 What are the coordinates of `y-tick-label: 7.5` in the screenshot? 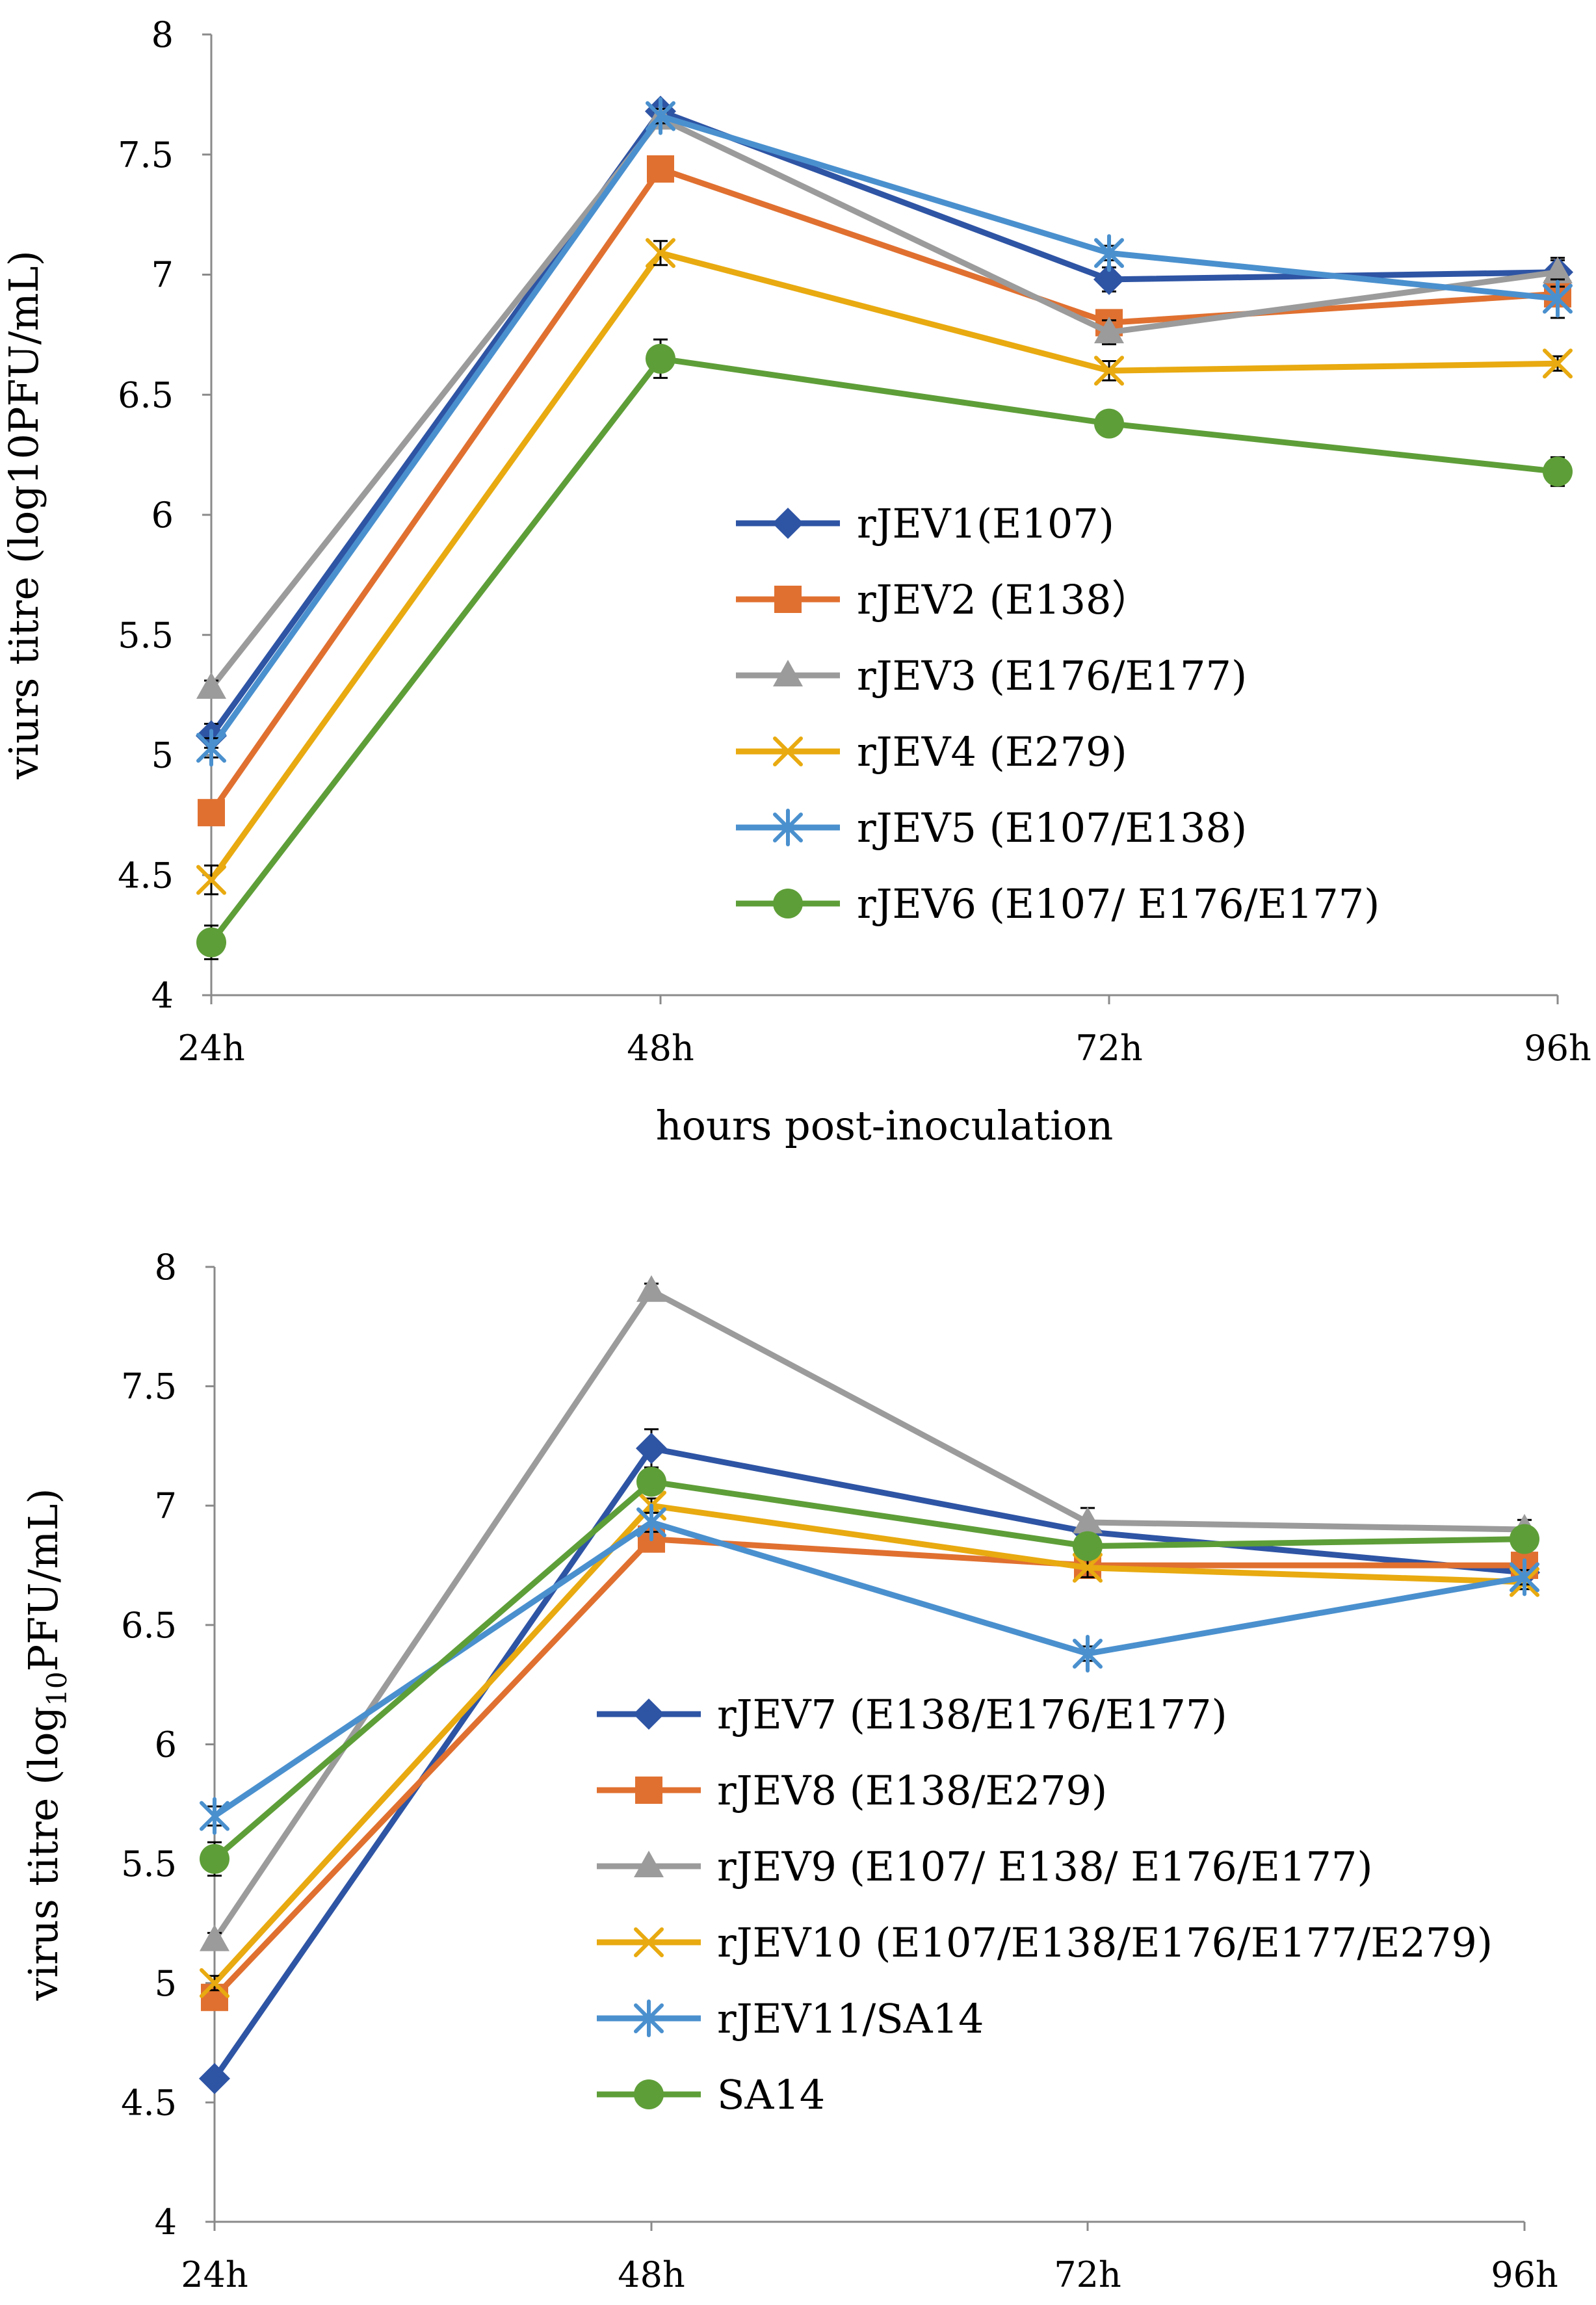 It's located at (149, 1386).